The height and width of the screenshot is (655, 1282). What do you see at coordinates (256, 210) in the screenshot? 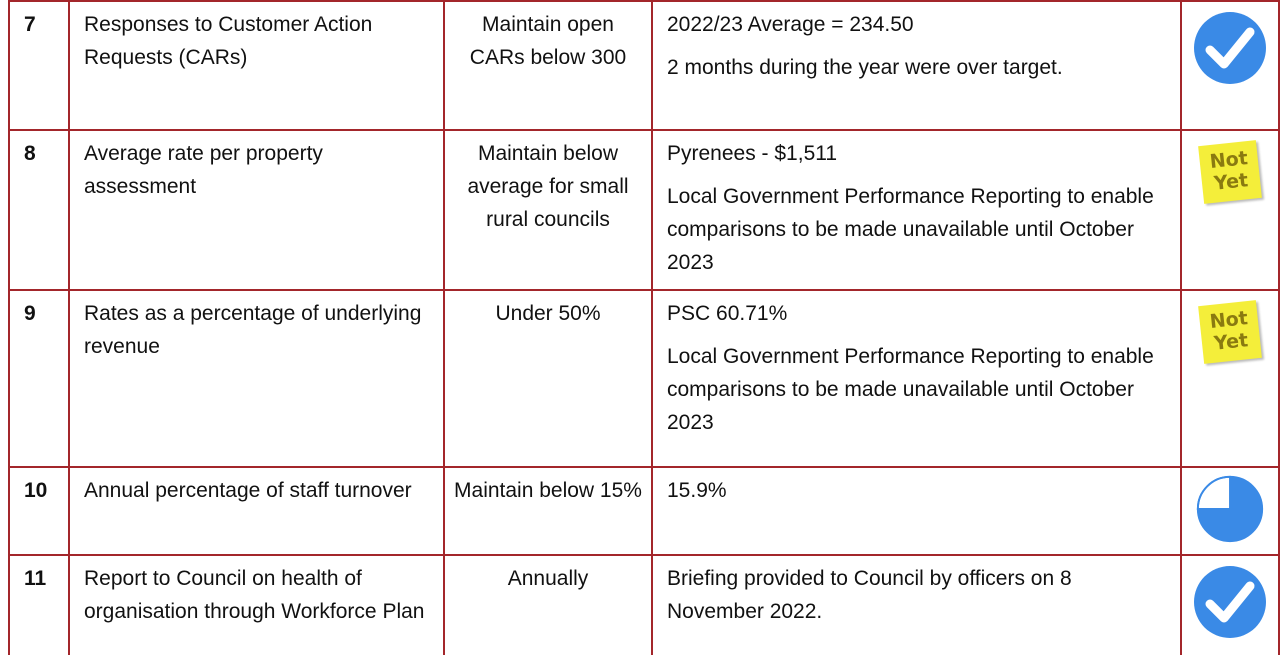
I see `measure: Average rate per property assessment` at bounding box center [256, 210].